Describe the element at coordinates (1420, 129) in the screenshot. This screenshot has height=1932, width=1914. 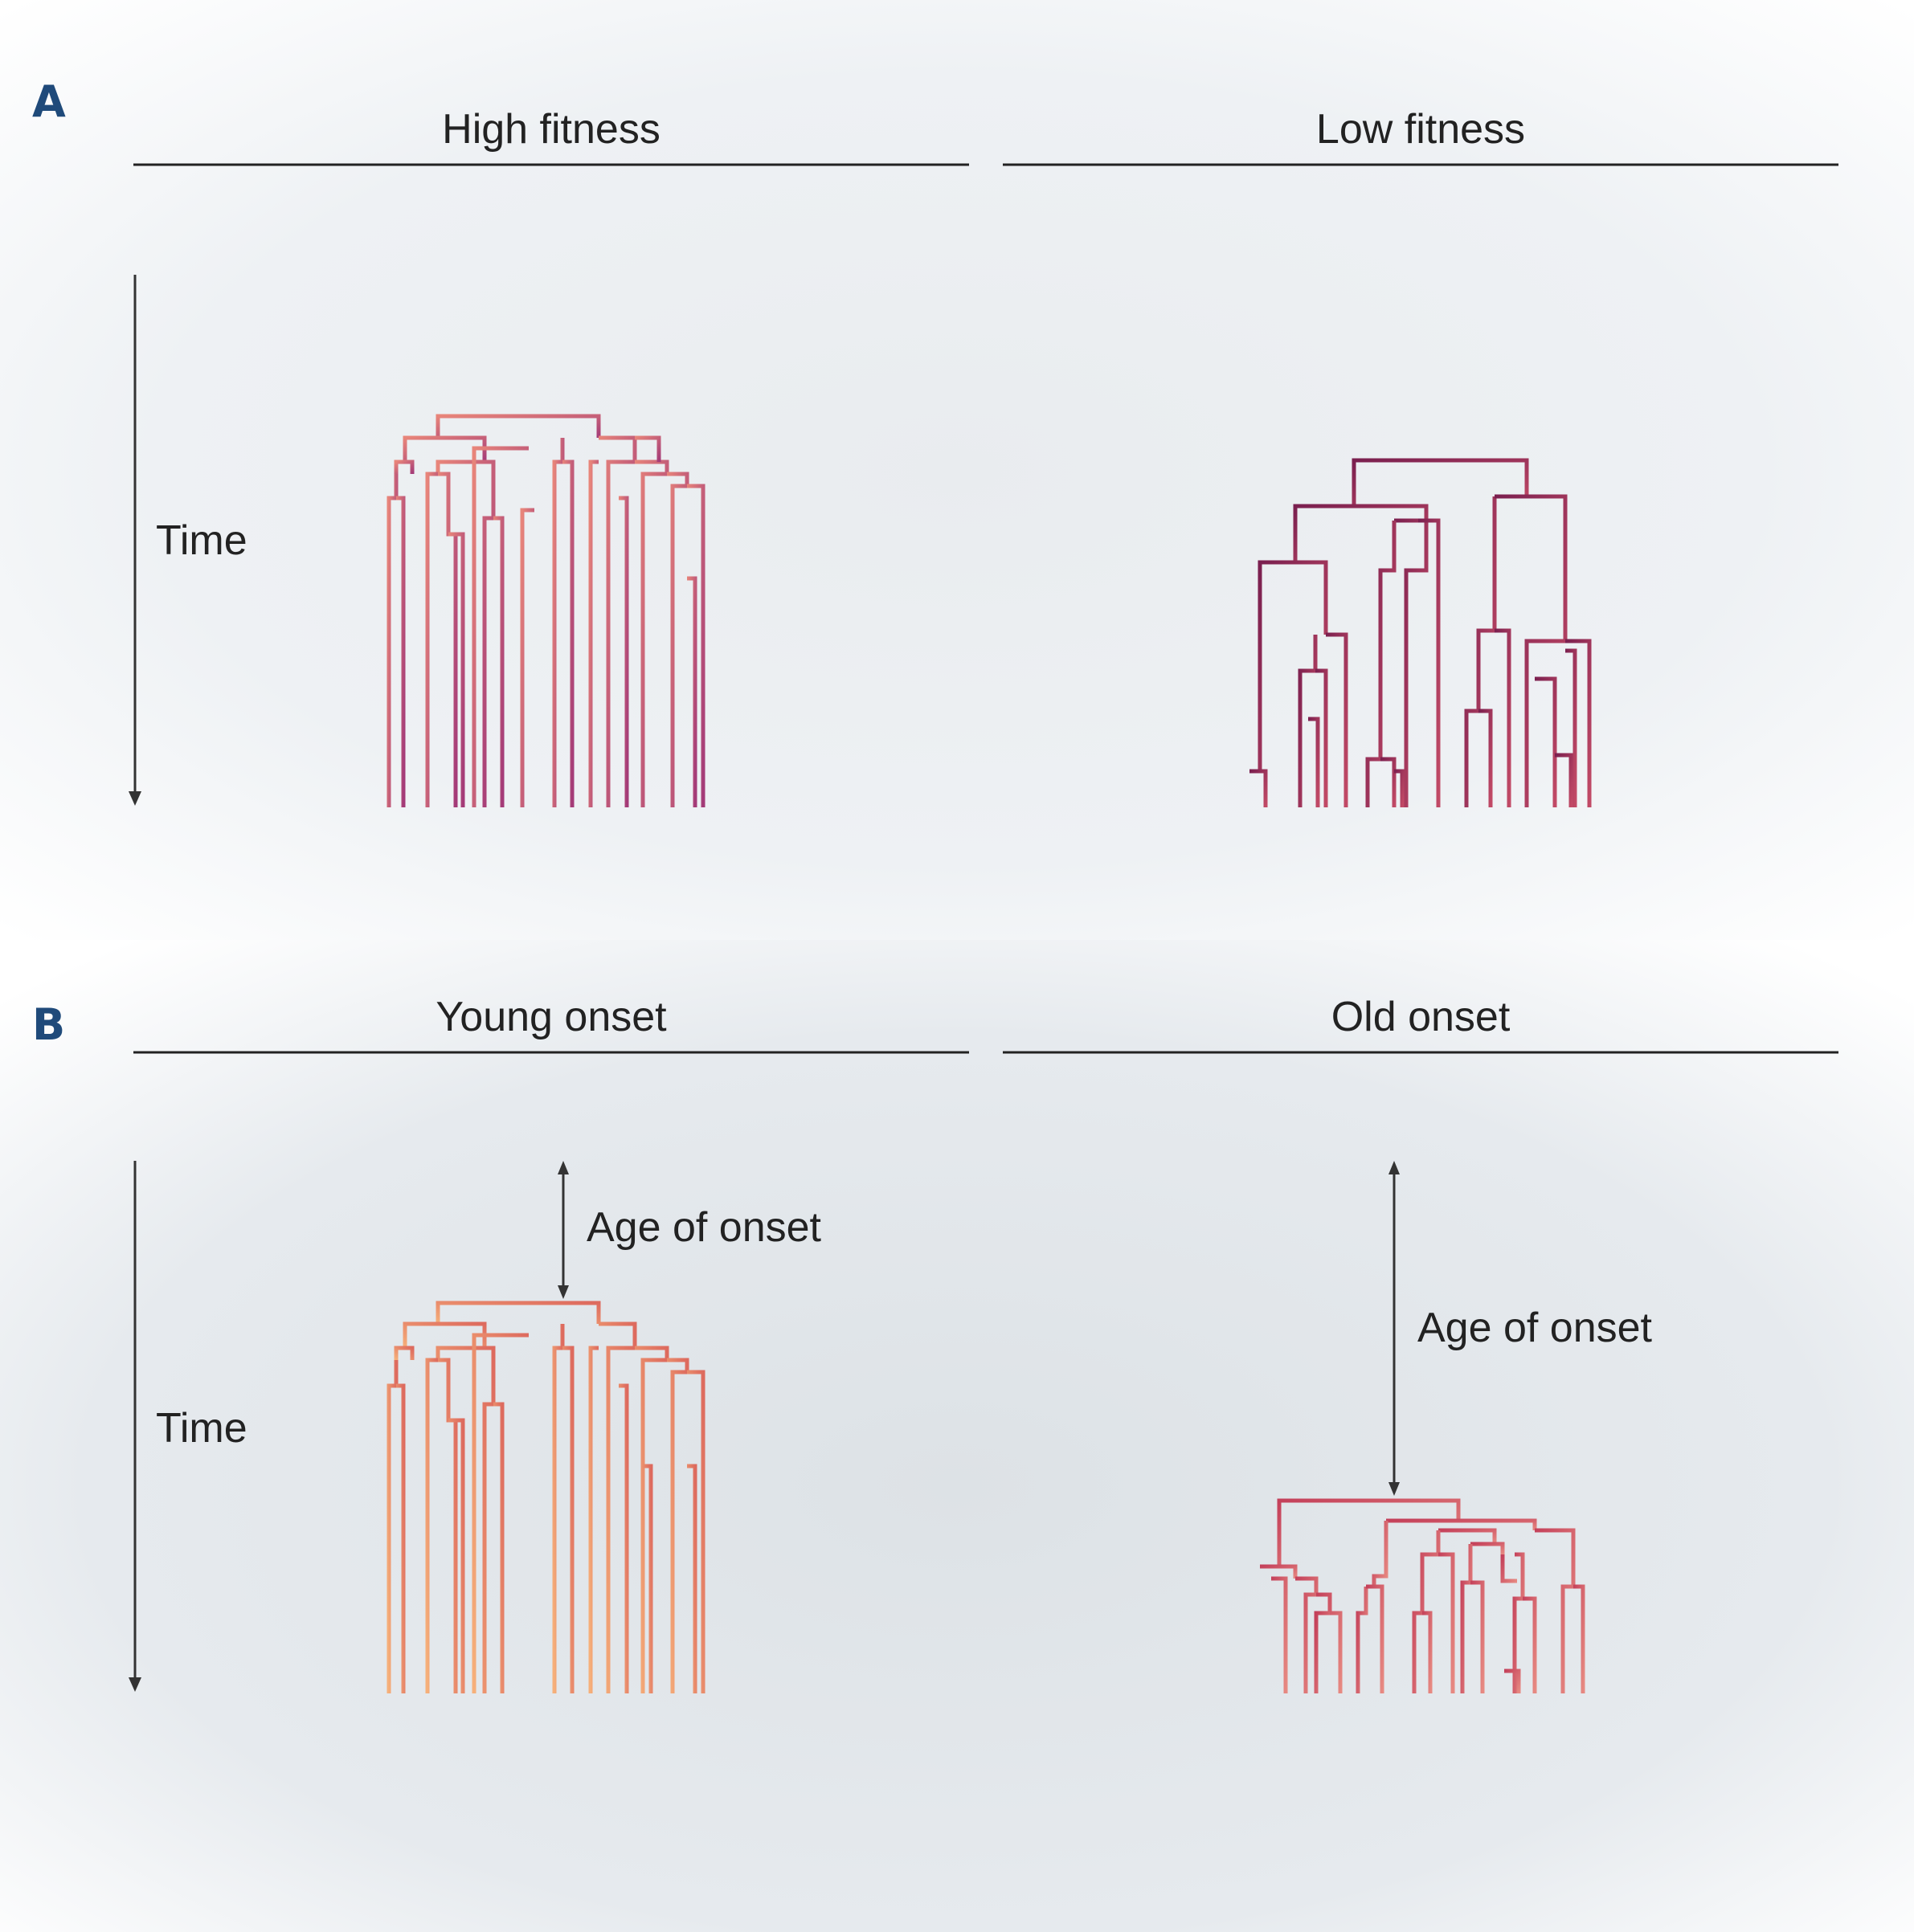
I see `low-fitness-title: Low fitness` at that location.